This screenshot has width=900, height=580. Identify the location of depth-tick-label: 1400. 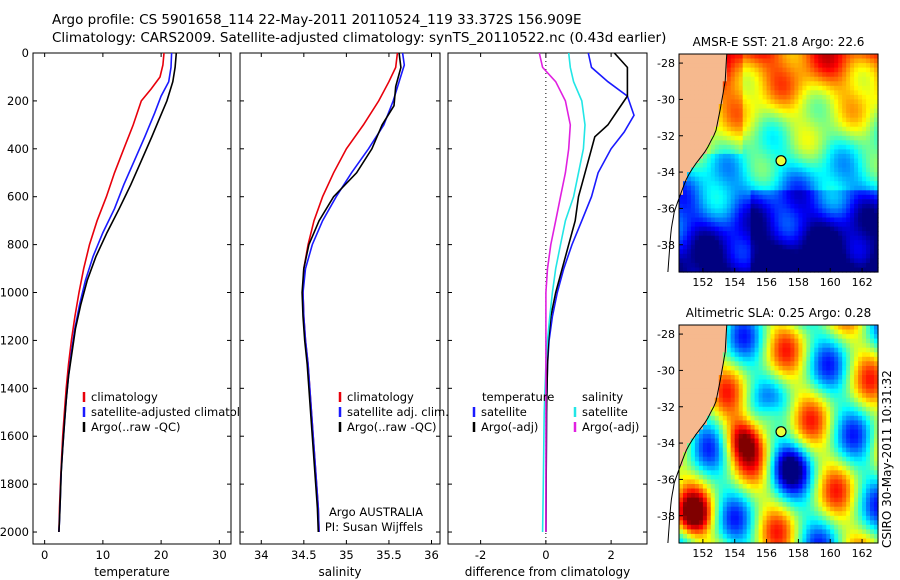
(14, 388).